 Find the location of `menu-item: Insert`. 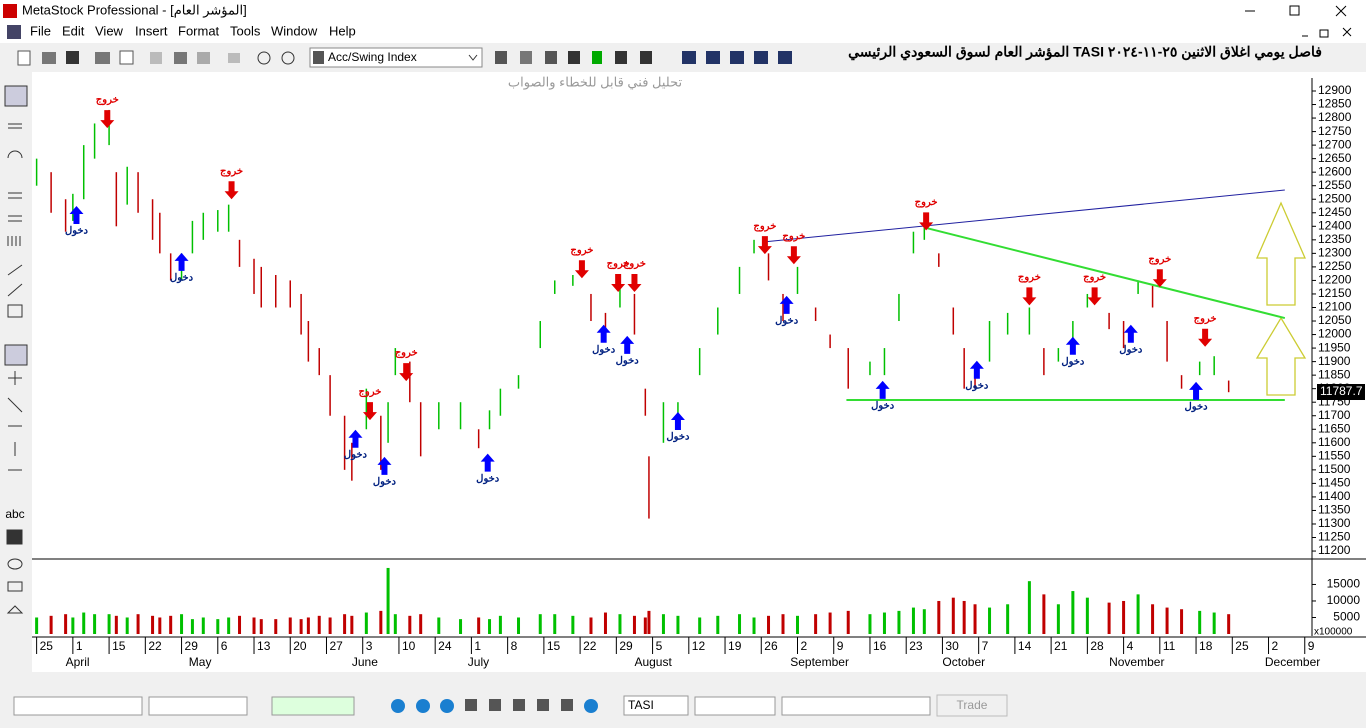

menu-item: Insert is located at coordinates (151, 30).